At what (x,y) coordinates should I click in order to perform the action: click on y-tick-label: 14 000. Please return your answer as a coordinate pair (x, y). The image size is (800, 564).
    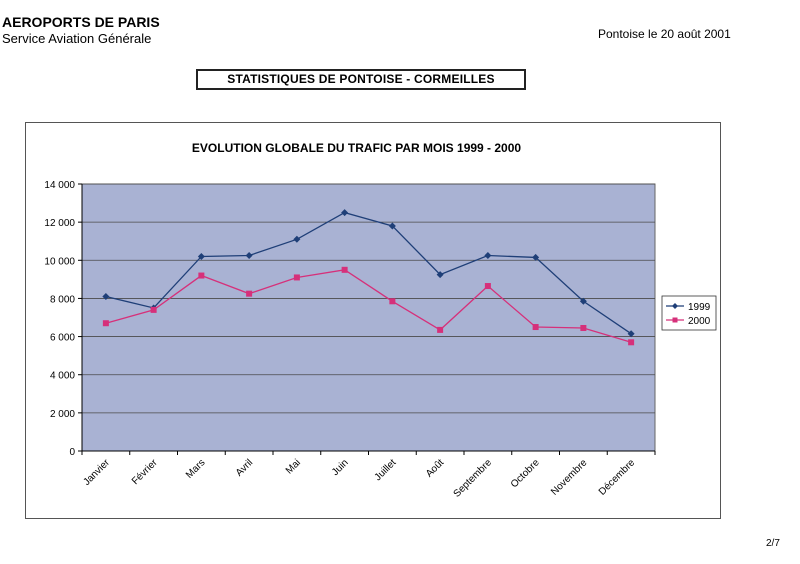
    Looking at the image, I should click on (59, 185).